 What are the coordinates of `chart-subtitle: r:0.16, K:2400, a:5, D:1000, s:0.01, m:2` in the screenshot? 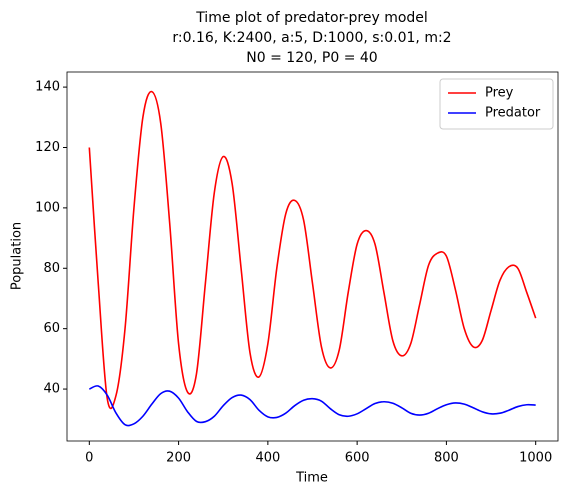 It's located at (311, 38).